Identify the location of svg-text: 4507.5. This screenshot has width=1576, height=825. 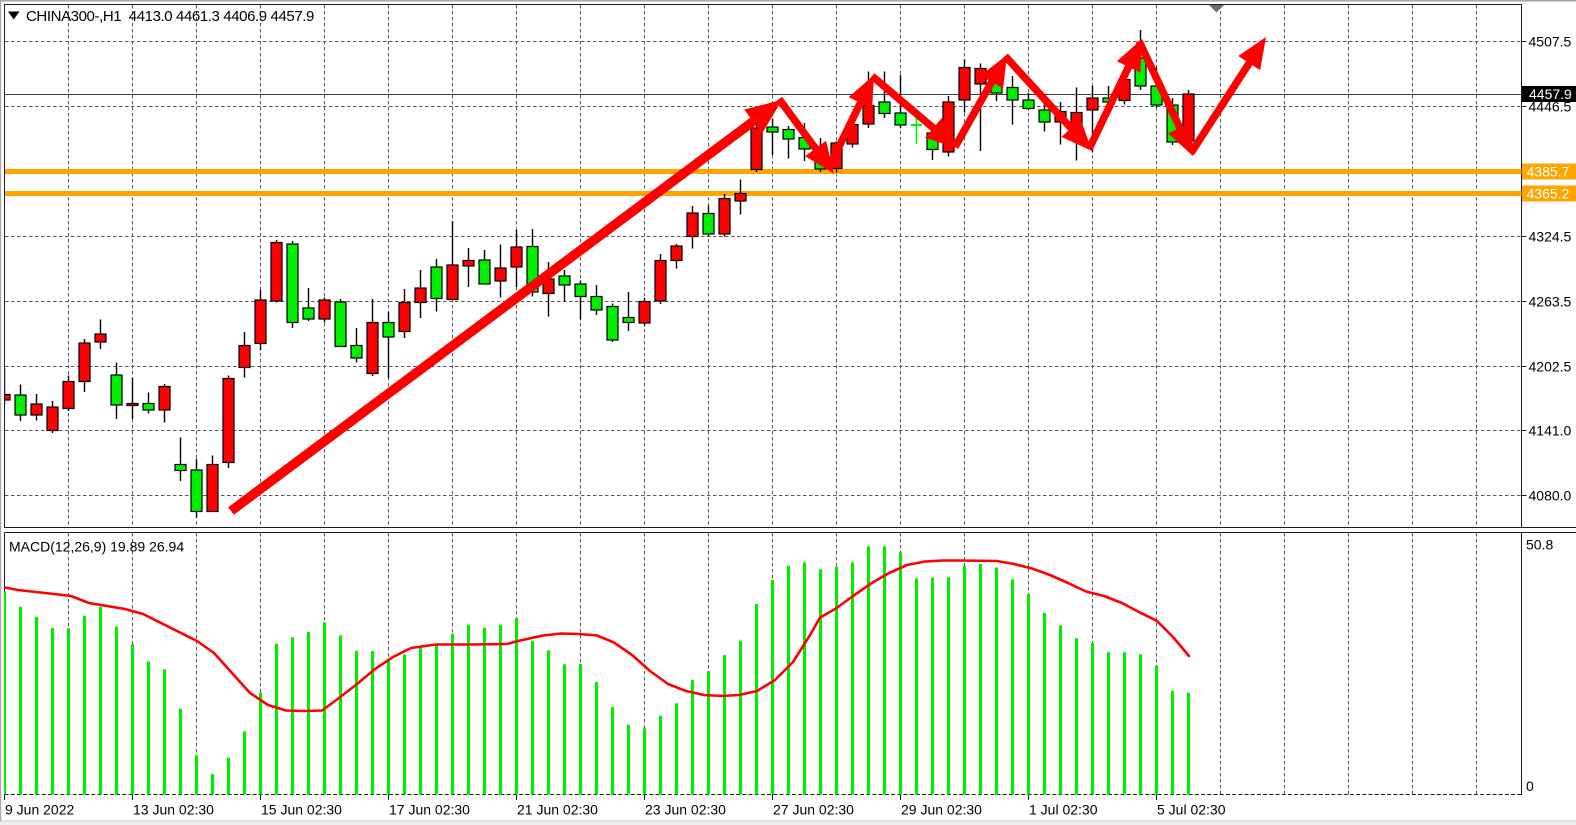
(1550, 42).